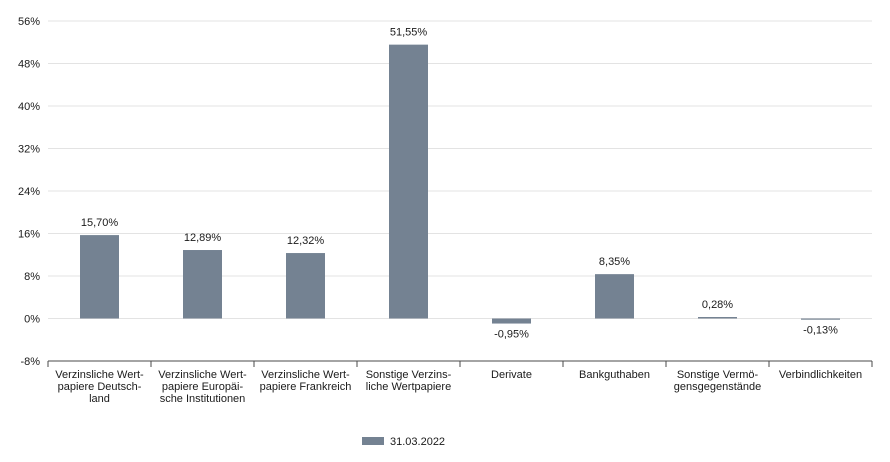 The image size is (890, 462). Describe the element at coordinates (29, 235) in the screenshot. I see `y-tick-label: 16%` at that location.